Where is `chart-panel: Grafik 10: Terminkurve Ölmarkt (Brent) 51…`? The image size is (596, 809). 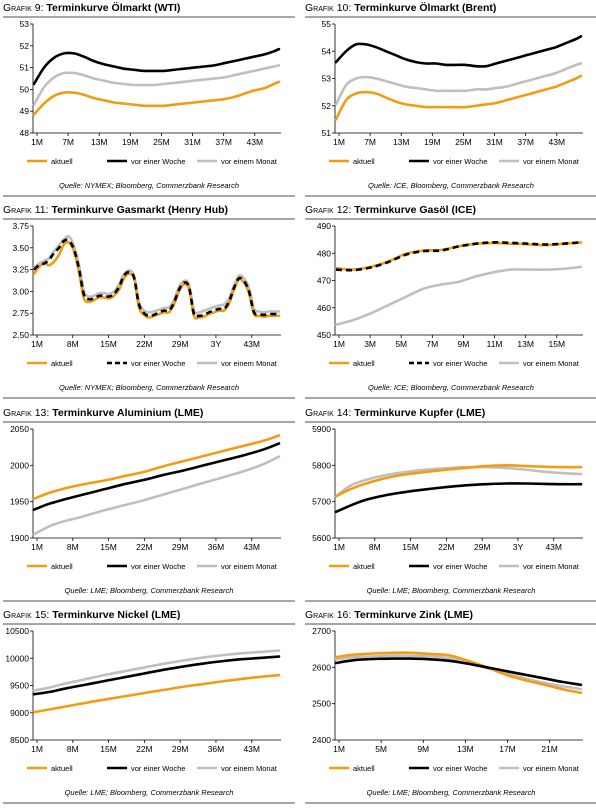 chart-panel: Grafik 10: Terminkurve Ölmarkt (Brent) 51… is located at coordinates (450, 101).